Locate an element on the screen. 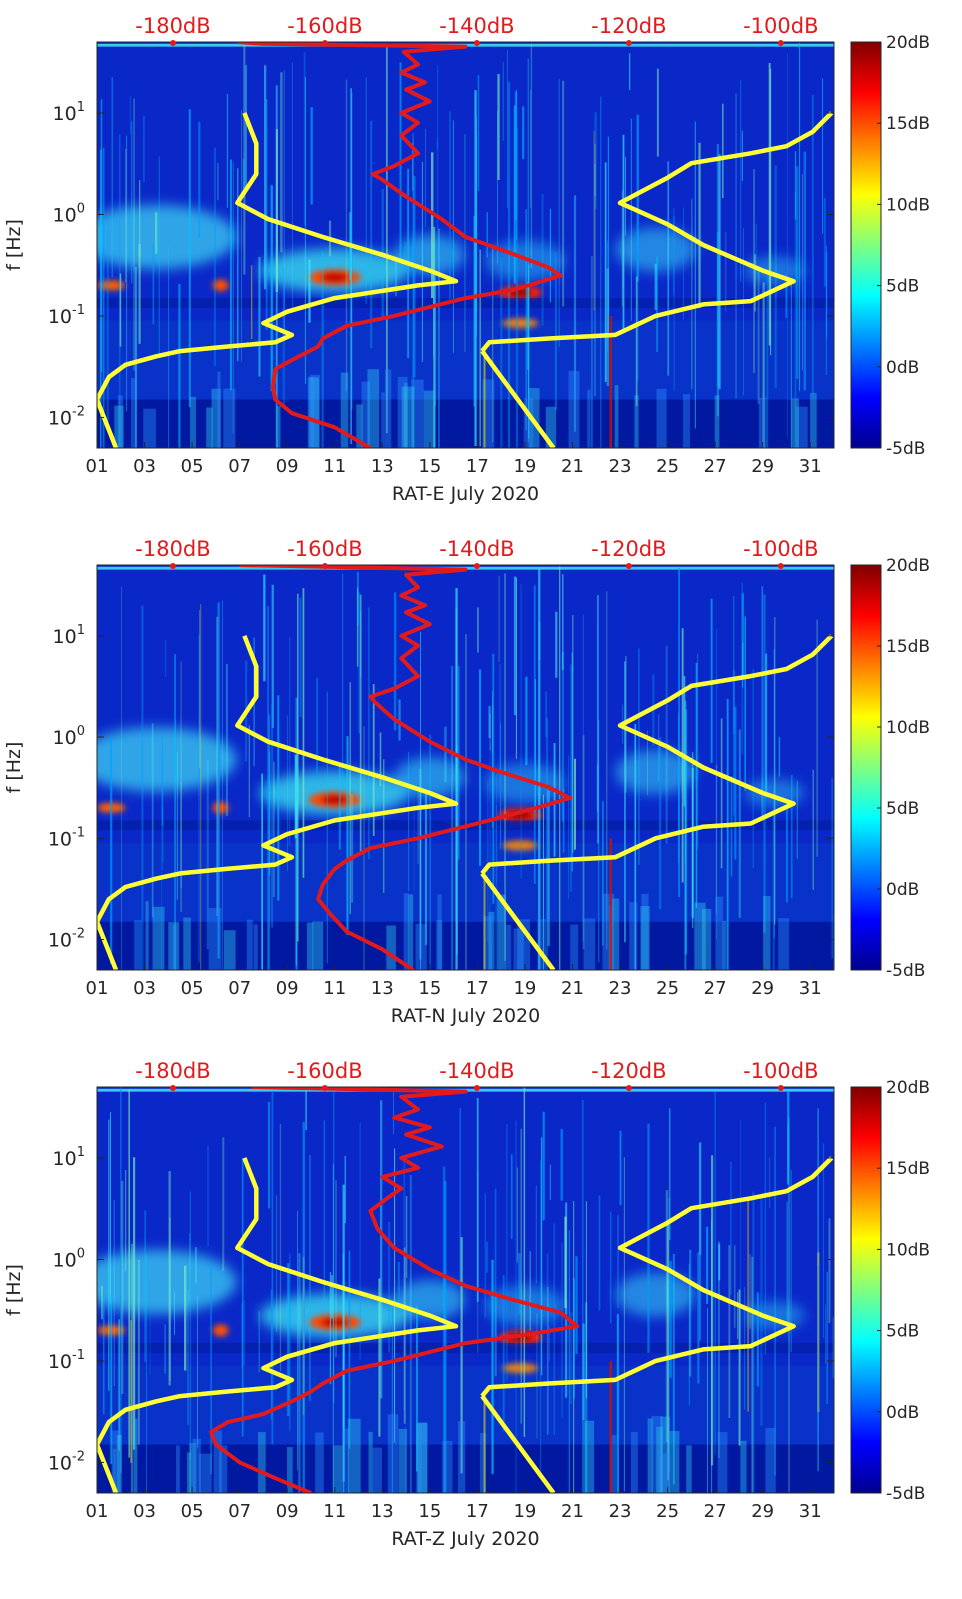 Image resolution: width=962 pixels, height=1599 pixels. y-tick-label: 10¹ is located at coordinates (69, 635).